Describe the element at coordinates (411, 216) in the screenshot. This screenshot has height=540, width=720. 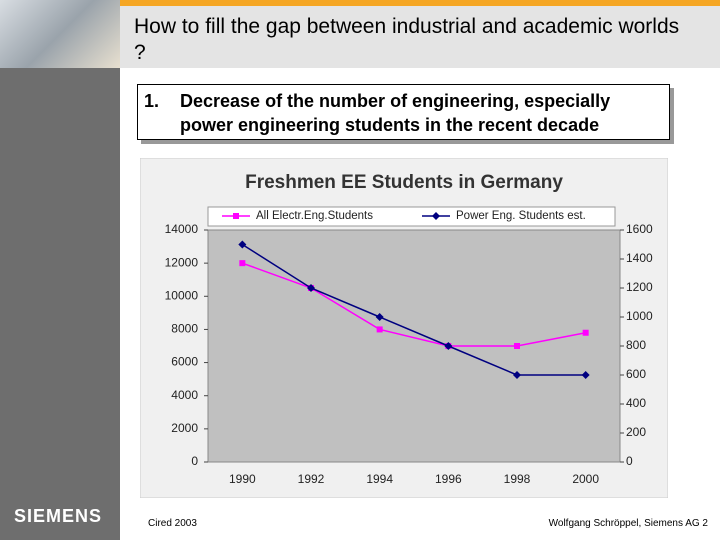
I see `legend-box` at that location.